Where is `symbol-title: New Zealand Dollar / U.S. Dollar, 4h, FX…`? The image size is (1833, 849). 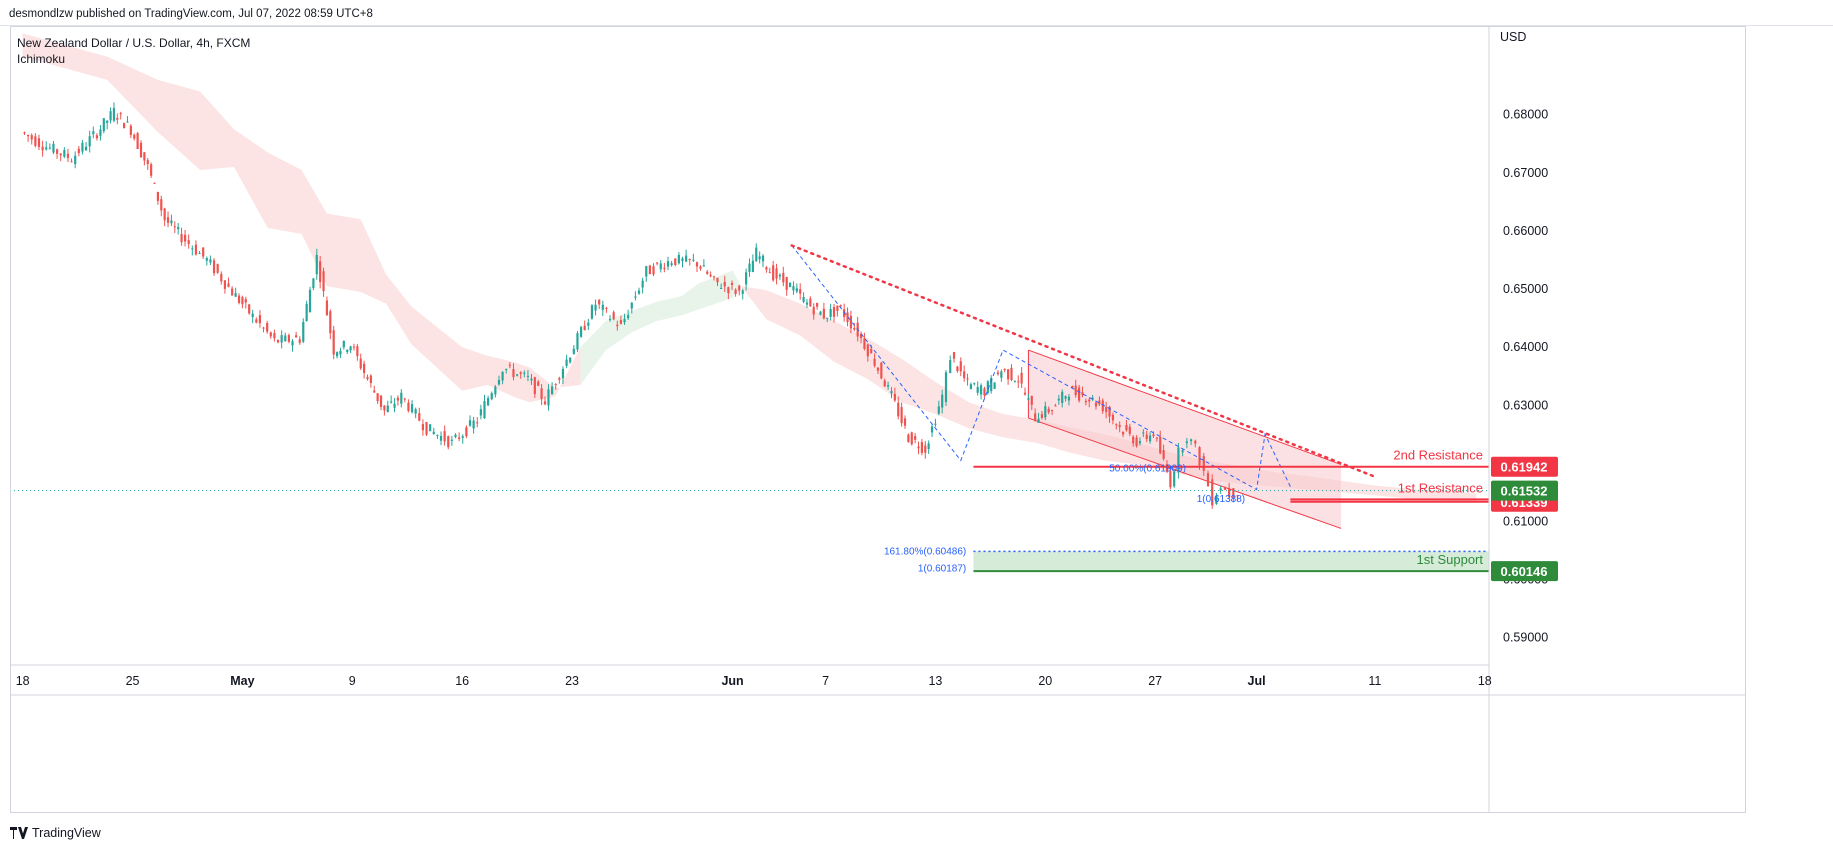 symbol-title: New Zealand Dollar / U.S. Dollar, 4h, FX… is located at coordinates (134, 43).